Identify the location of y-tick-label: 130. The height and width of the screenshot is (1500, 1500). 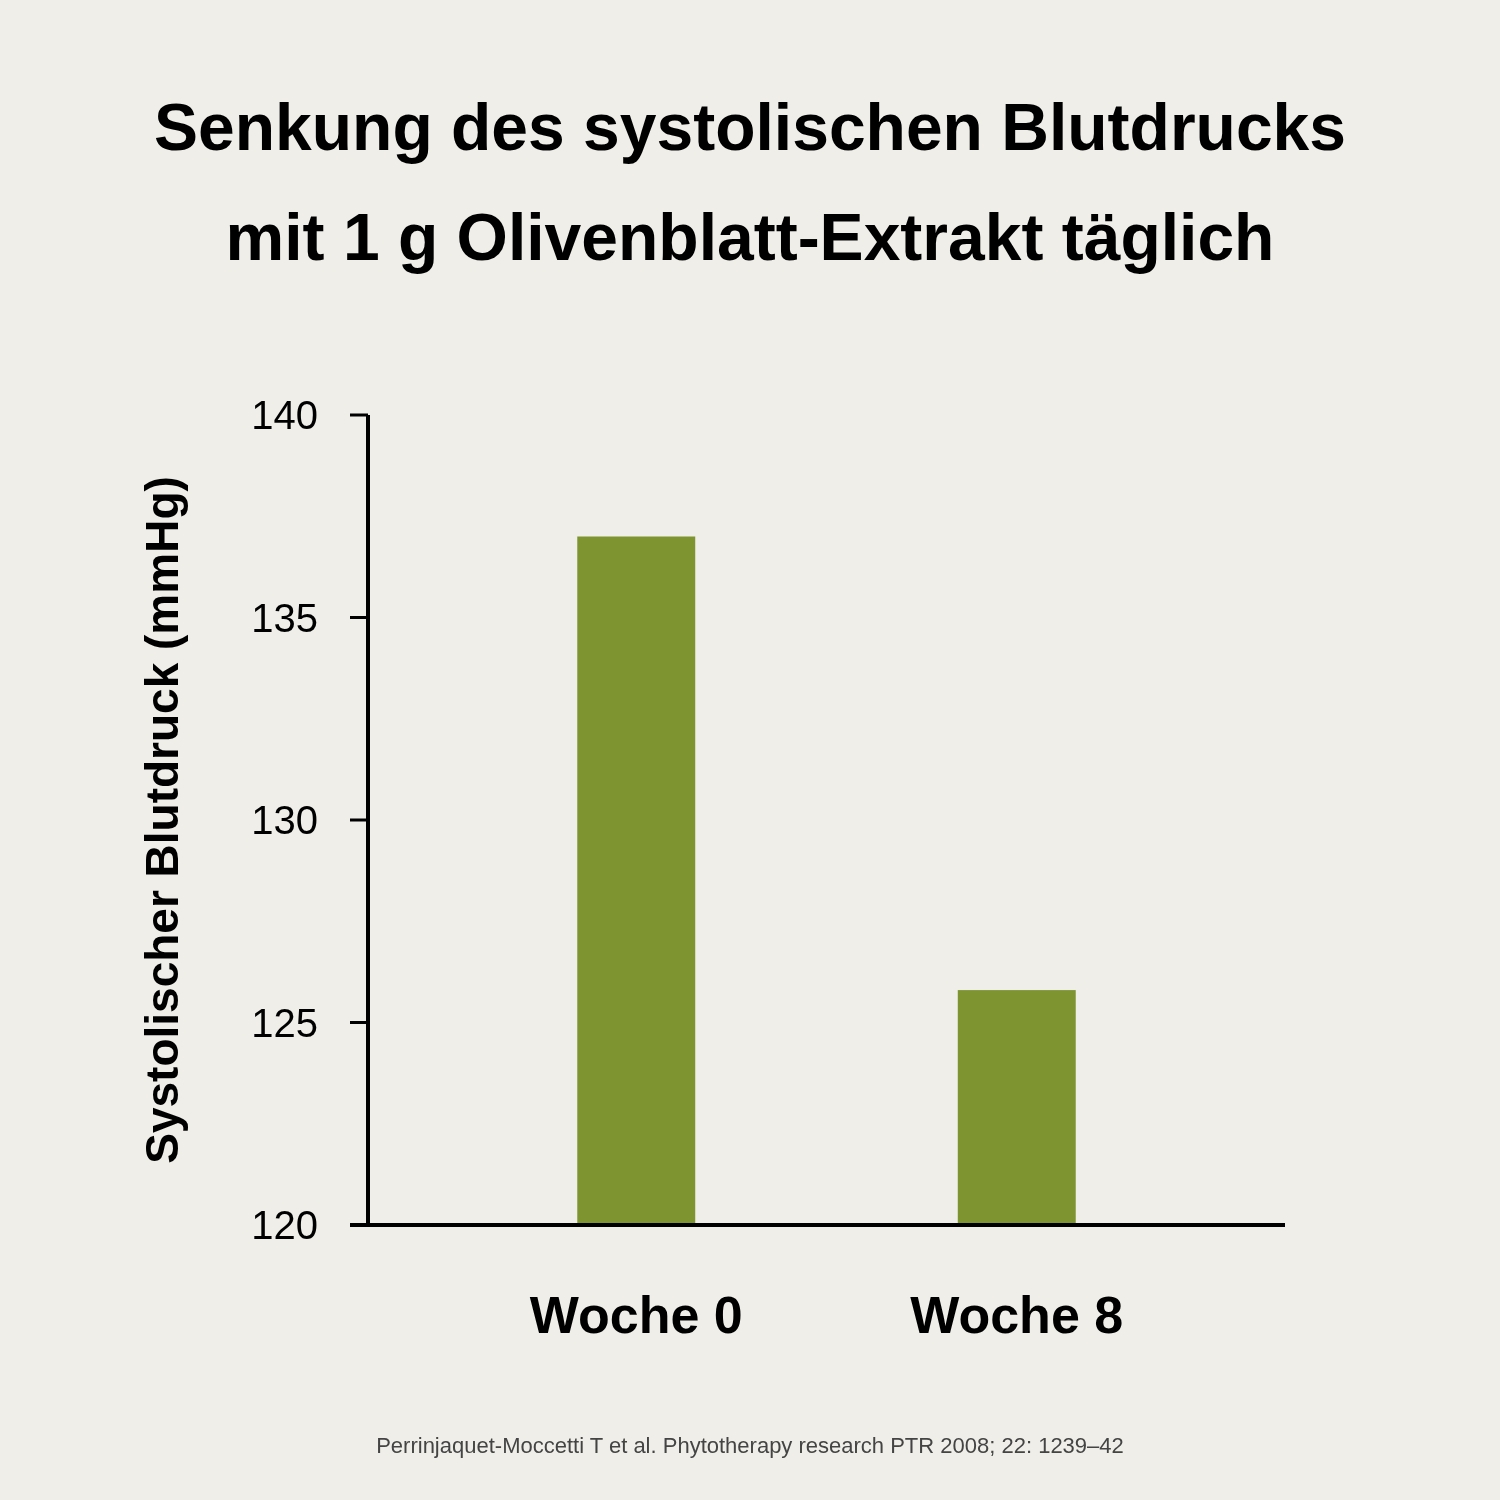
(284, 820).